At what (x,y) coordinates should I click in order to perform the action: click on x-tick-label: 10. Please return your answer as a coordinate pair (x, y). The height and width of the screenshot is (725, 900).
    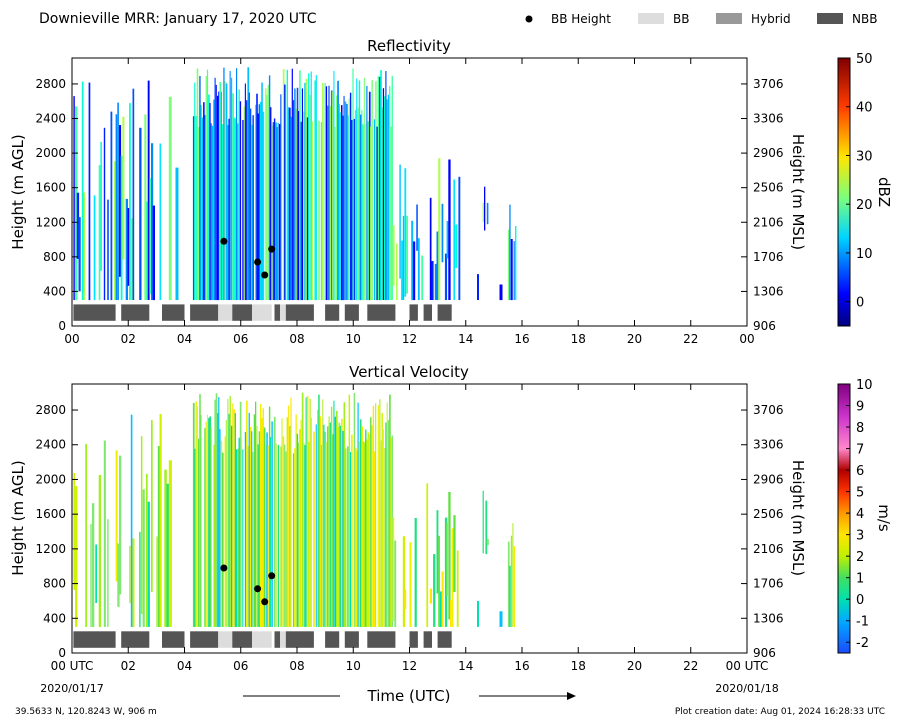
    Looking at the image, I should click on (353, 339).